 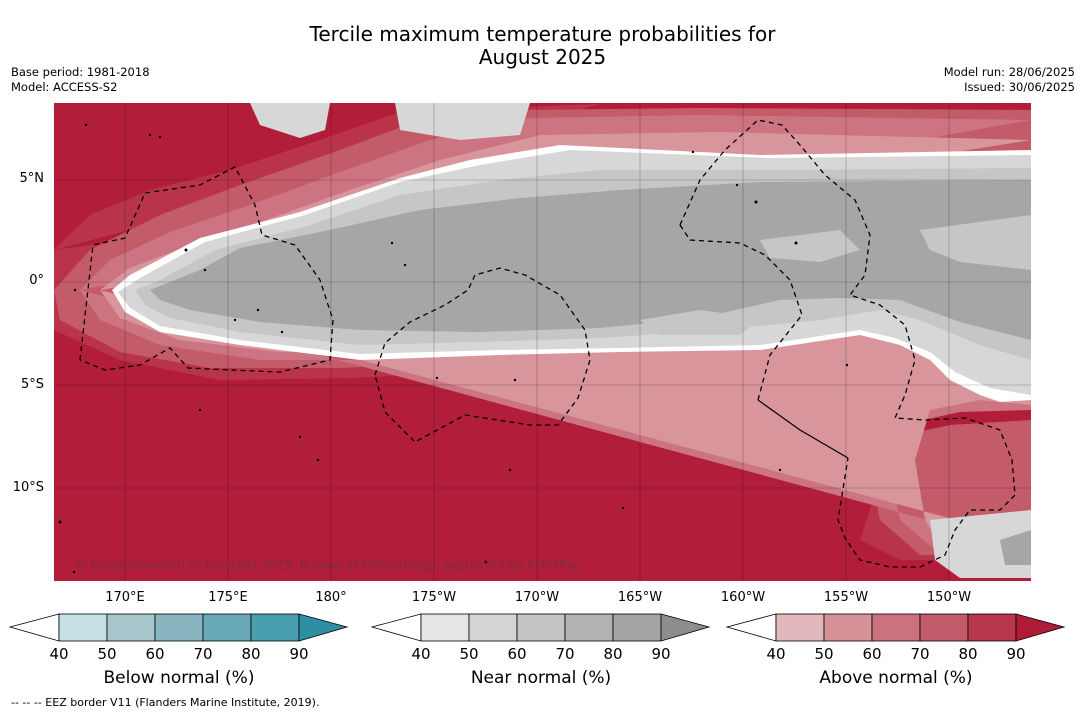 What do you see at coordinates (331, 597) in the screenshot?
I see `lon-label-180: 180°` at bounding box center [331, 597].